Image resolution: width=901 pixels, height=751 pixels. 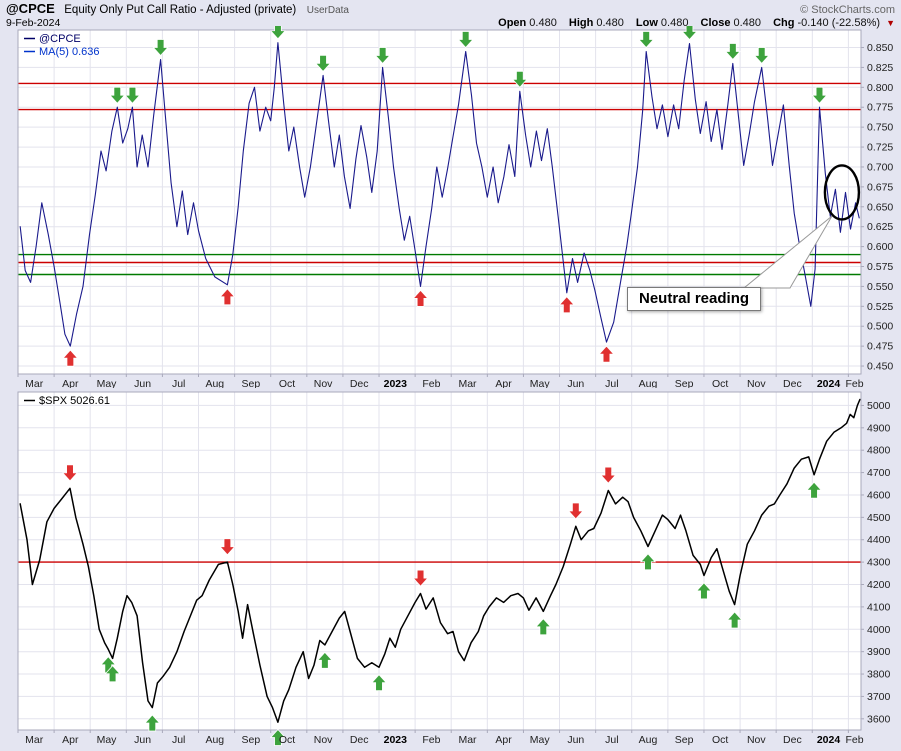 I want to click on svg-text: 0.700, so click(x=880, y=168).